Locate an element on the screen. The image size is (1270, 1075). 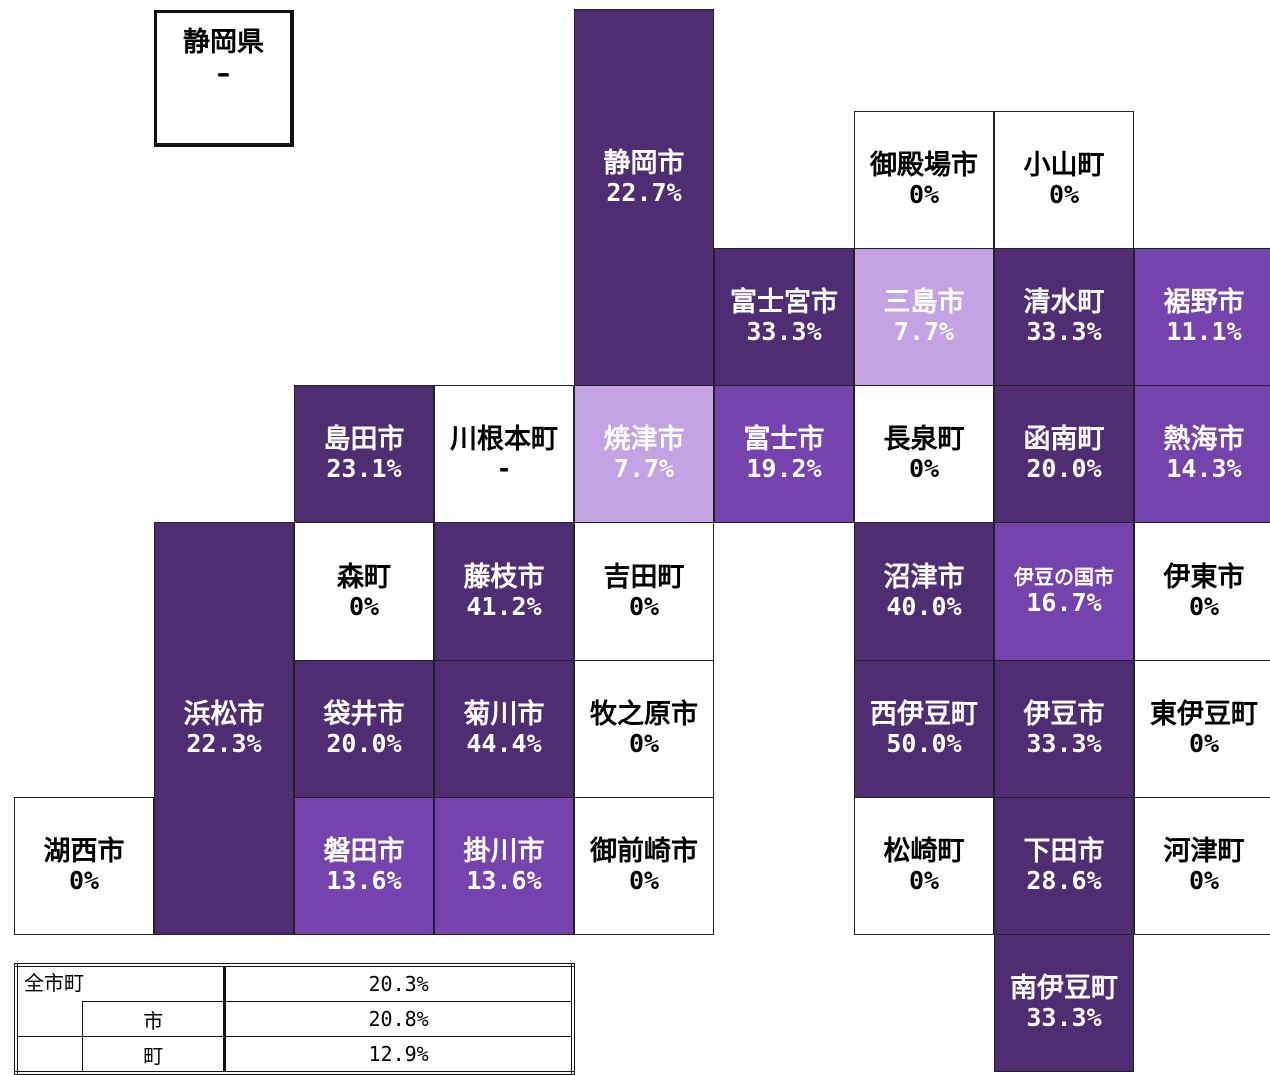
tile-name: 松崎町 is located at coordinates (924, 852).